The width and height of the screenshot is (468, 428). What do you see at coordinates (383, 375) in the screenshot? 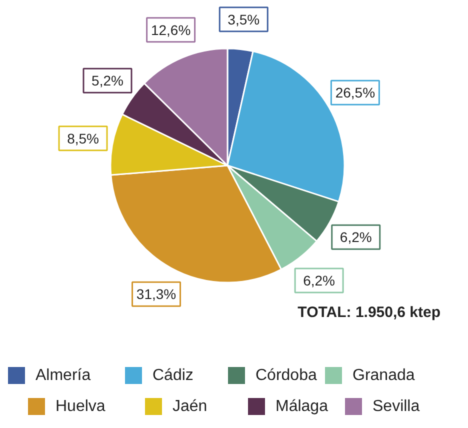
I see `legend-label: Granada` at bounding box center [383, 375].